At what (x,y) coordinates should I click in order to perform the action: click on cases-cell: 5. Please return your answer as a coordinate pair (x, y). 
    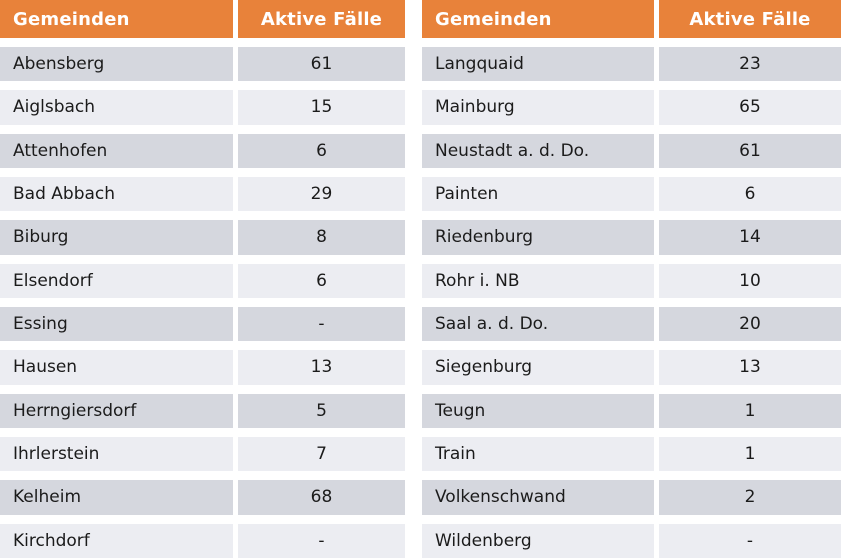
    Looking at the image, I should click on (321, 410).